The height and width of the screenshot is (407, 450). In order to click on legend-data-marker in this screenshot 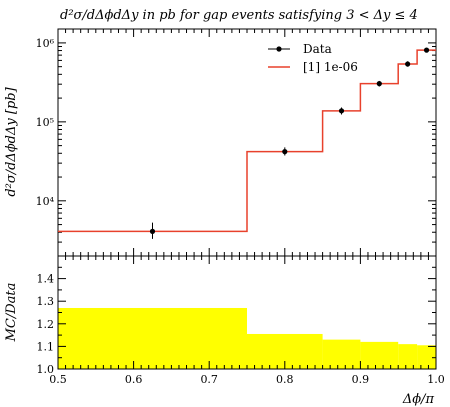, I will do `click(279, 49)`.